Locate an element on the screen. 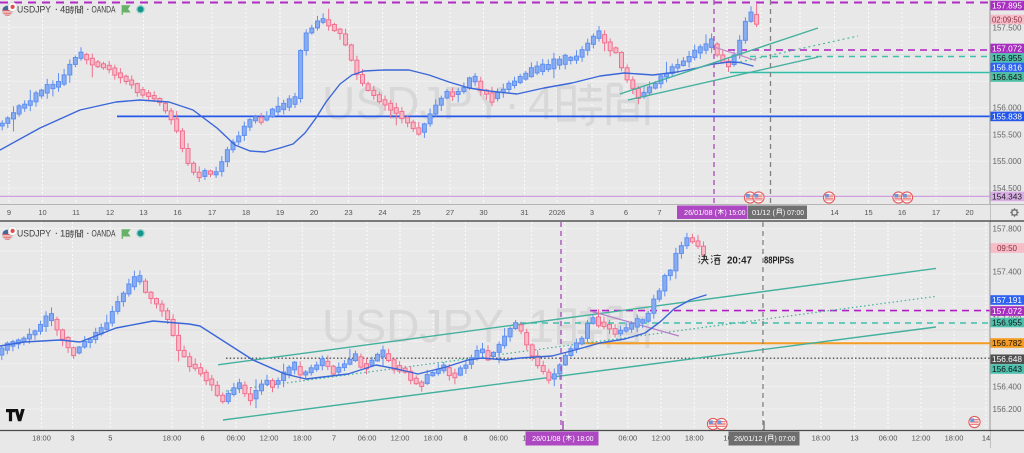 The width and height of the screenshot is (1024, 453). svg-text: 23 is located at coordinates (348, 212).